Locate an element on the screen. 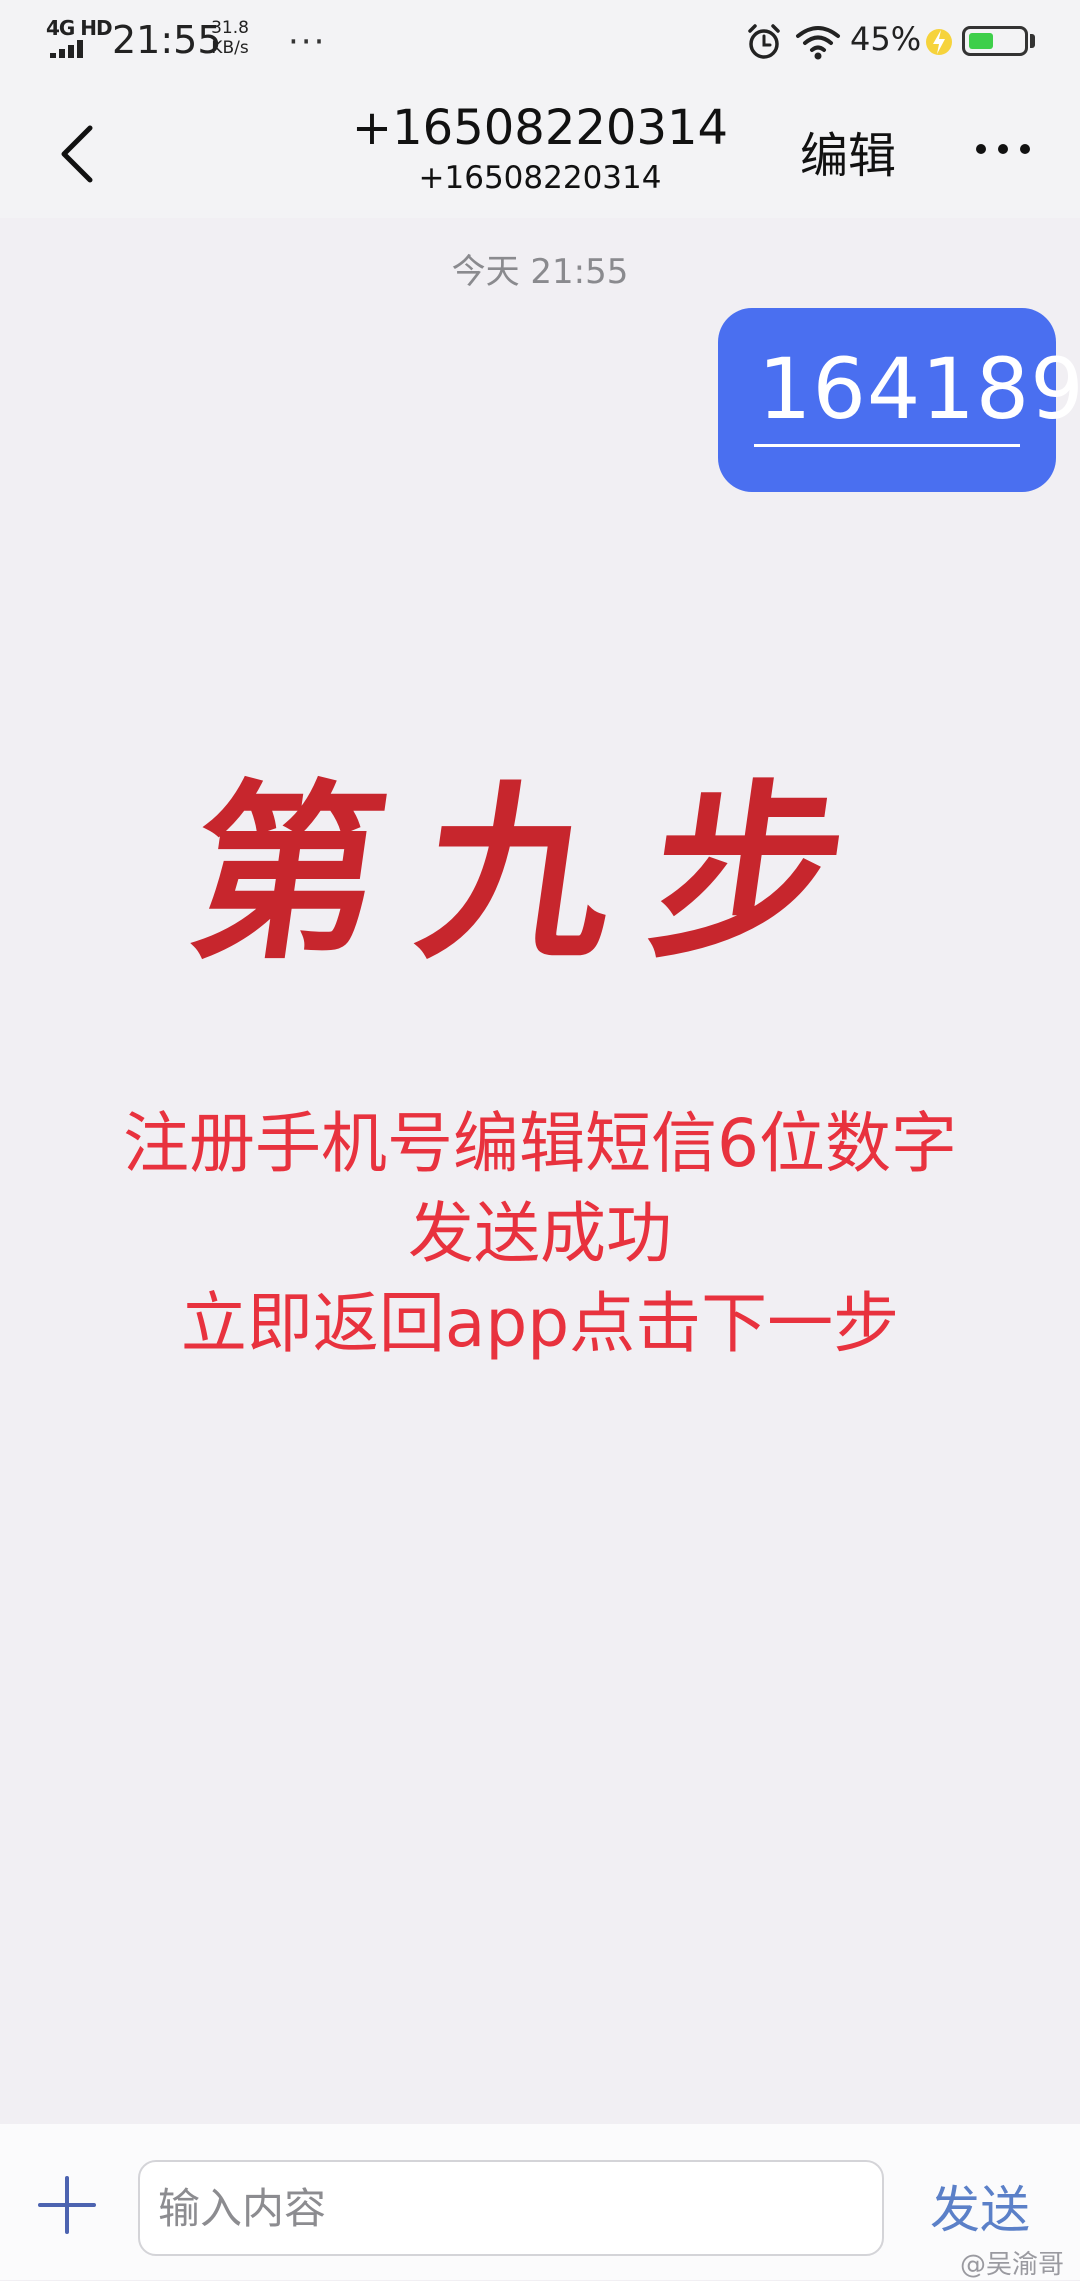 The image size is (1080, 2281). contact-subtitle: +16508220314 is located at coordinates (540, 178).